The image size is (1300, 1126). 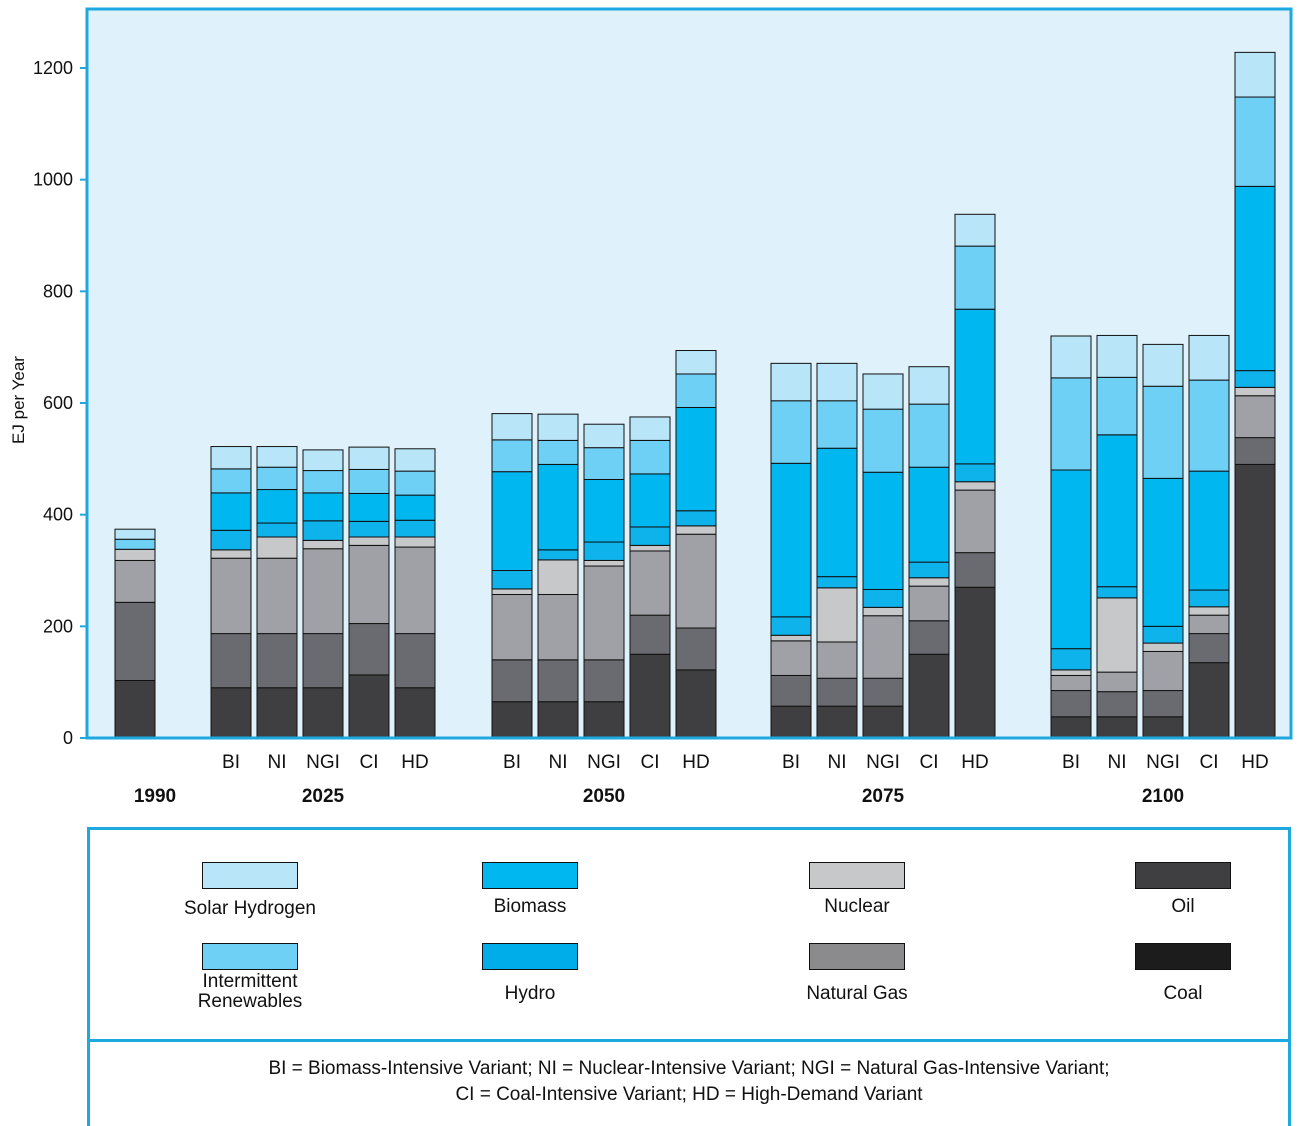 What do you see at coordinates (530, 993) in the screenshot?
I see `legend-label: Hydro` at bounding box center [530, 993].